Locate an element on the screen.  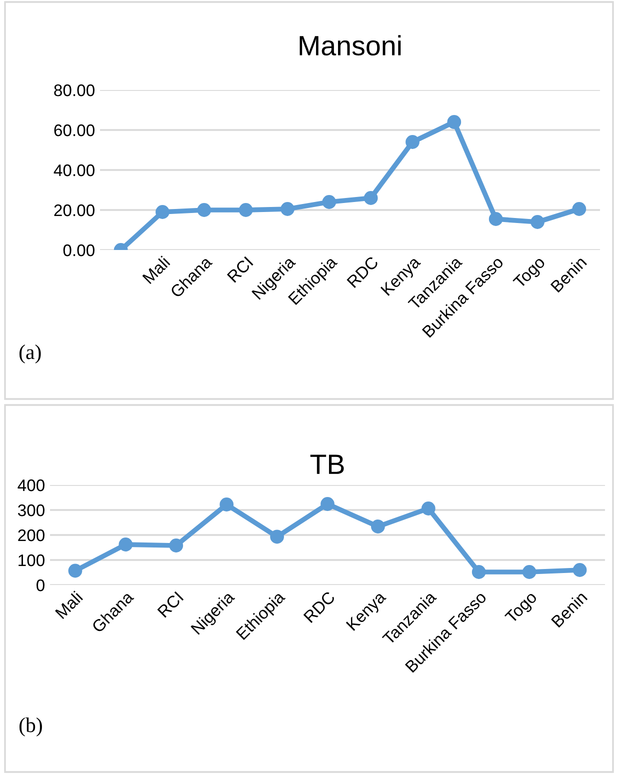
y-tick-label: 0 is located at coordinates (40, 585).